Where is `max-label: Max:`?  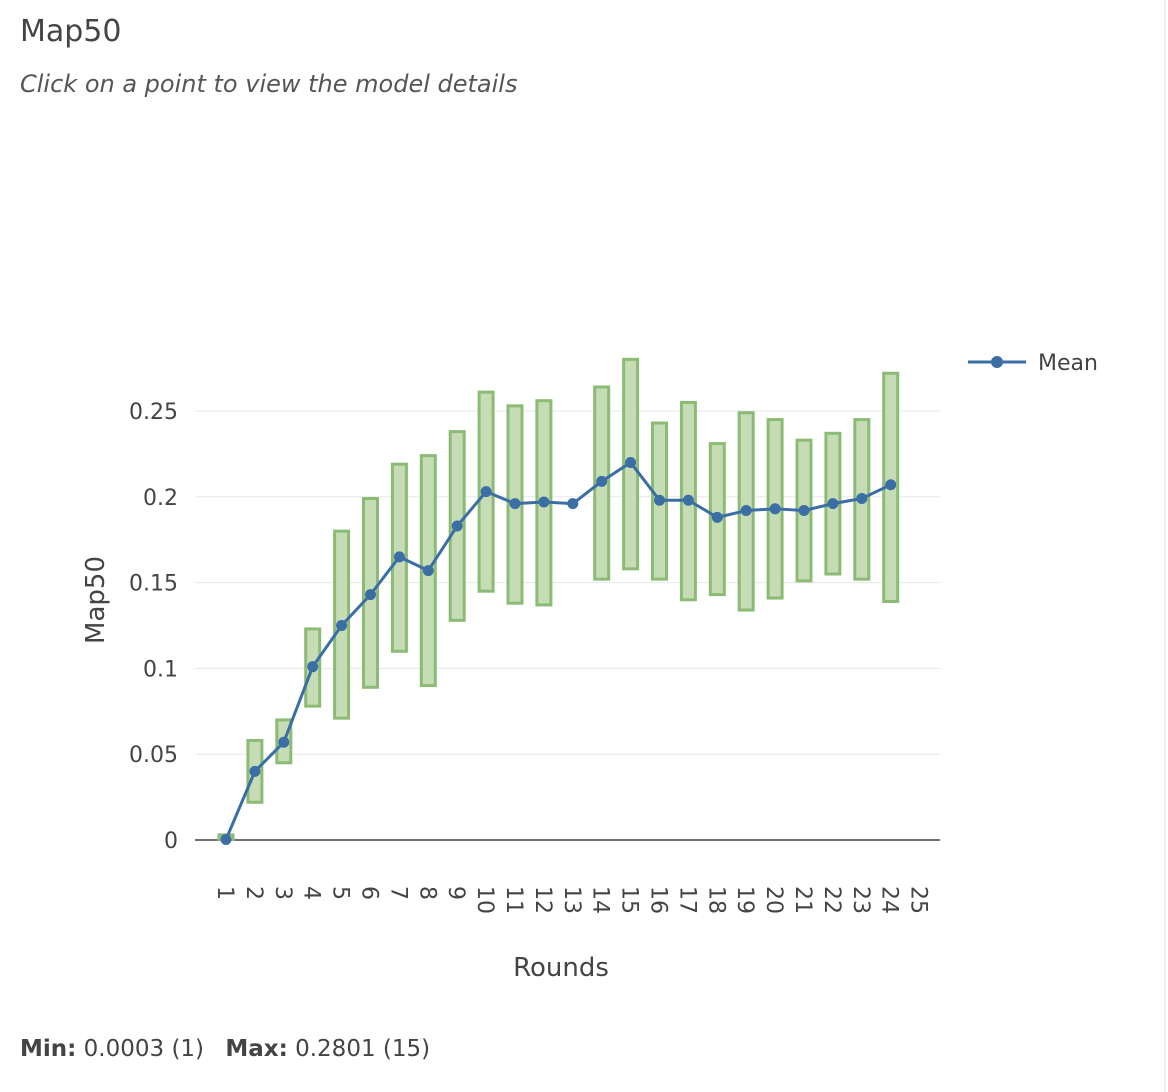
max-label: Max: is located at coordinates (256, 1049).